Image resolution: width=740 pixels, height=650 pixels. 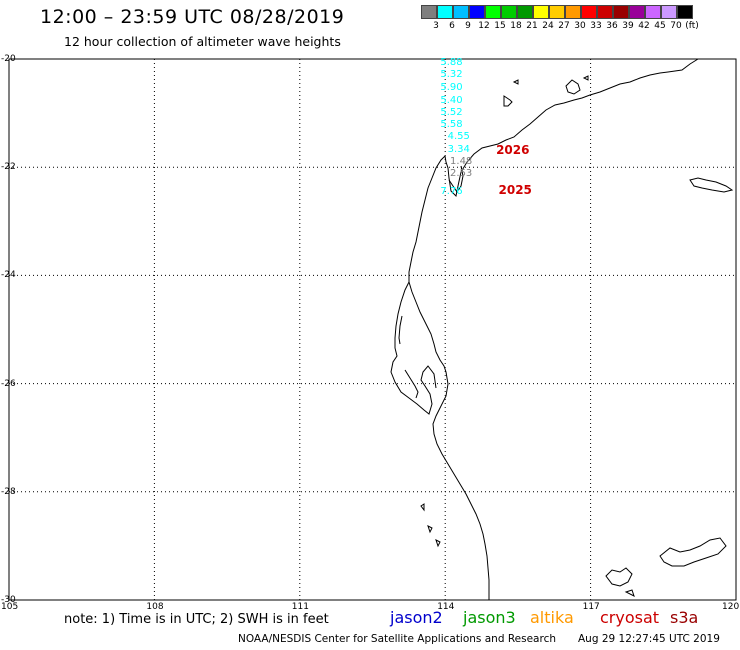 I want to click on swh-value-label: 5.52, so click(x=451, y=112).